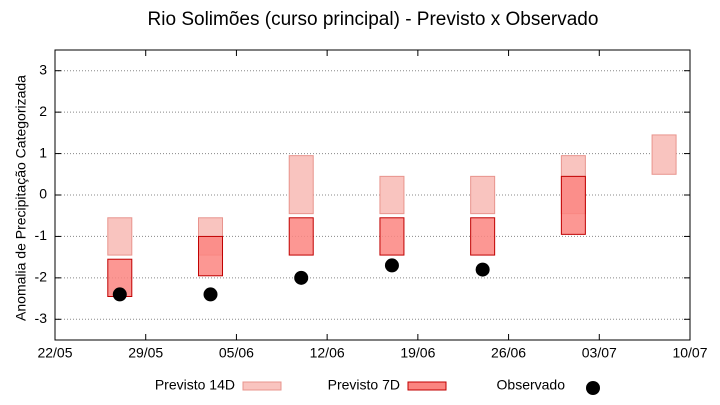  Describe the element at coordinates (43, 194) in the screenshot. I see `y-tick-label: 0` at that location.